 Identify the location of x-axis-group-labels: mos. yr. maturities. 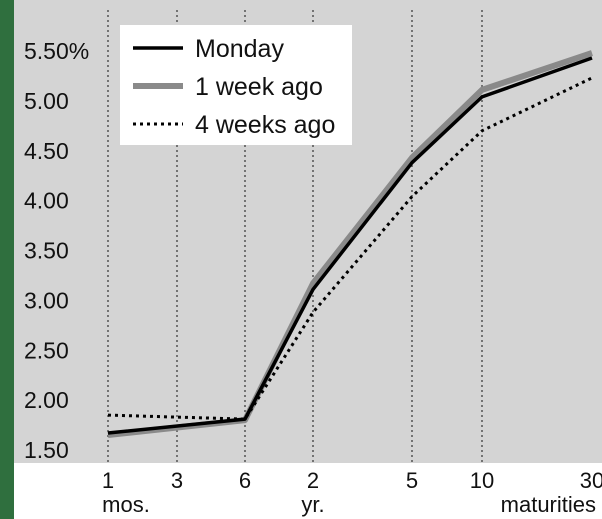
(349, 504).